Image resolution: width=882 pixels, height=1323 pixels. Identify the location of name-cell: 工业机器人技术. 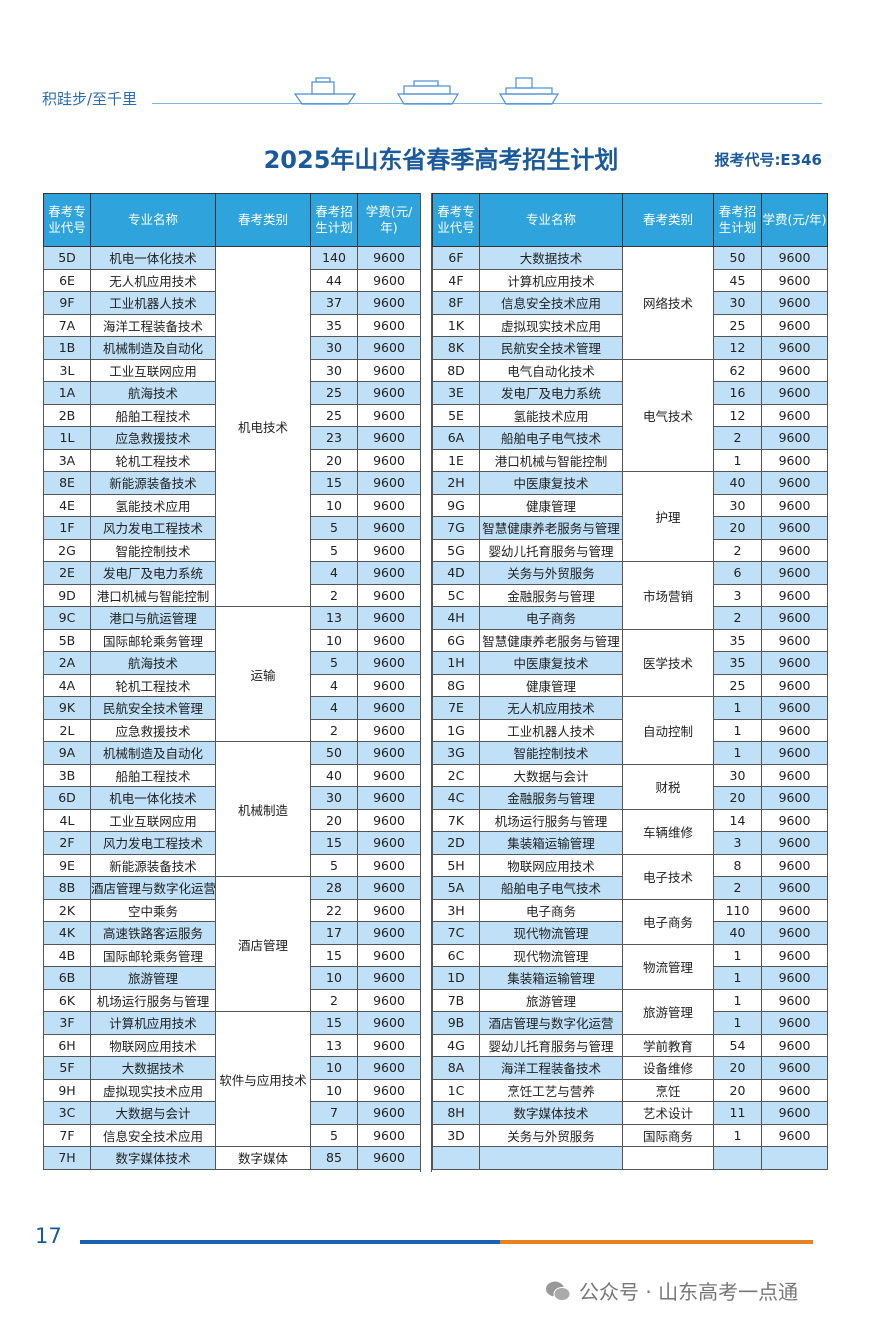
(153, 303).